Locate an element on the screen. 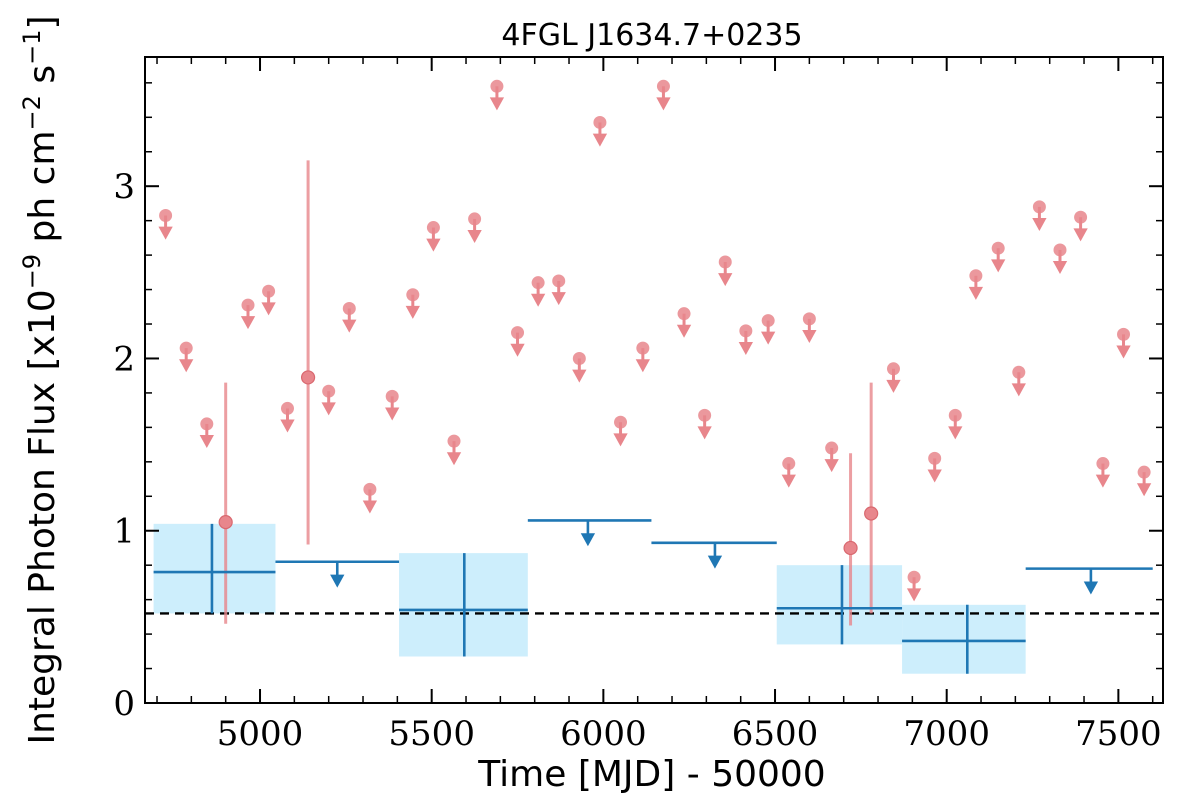 The image size is (1200, 800). fine-upper-limit-arrow-34-head is located at coordinates (955, 433).